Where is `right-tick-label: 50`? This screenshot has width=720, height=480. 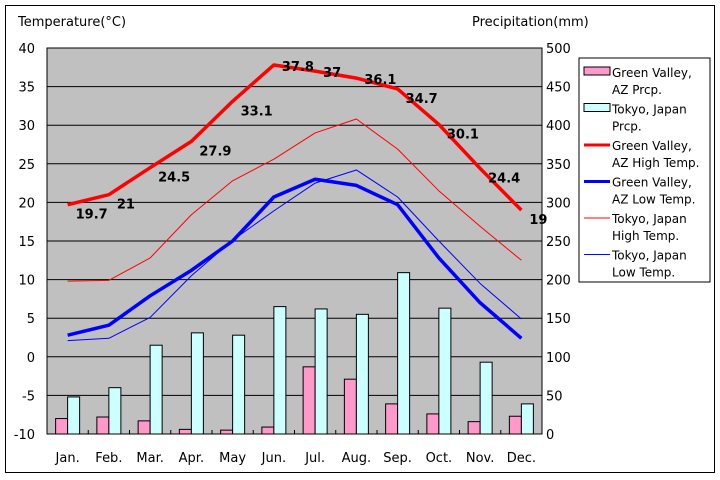
right-tick-label: 50 is located at coordinates (554, 396).